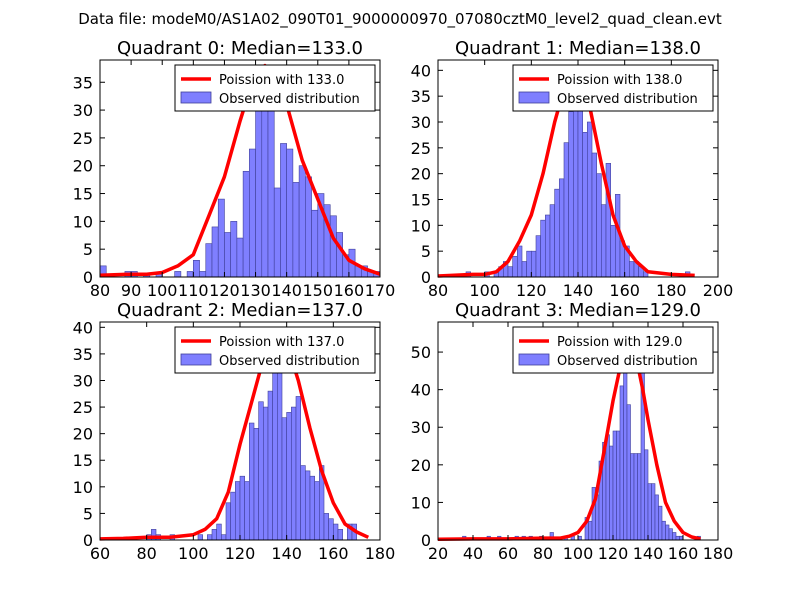 The height and width of the screenshot is (600, 800). Describe the element at coordinates (718, 290) in the screenshot. I see `x-tick-label: 200` at that location.